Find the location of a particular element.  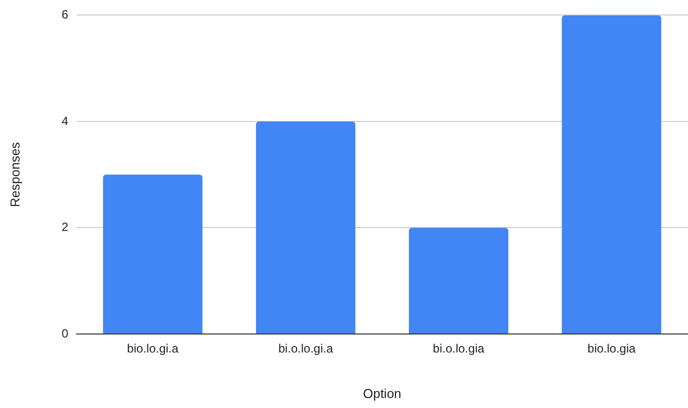

x-tick-label: bi.o.lo.gia is located at coordinates (458, 349).